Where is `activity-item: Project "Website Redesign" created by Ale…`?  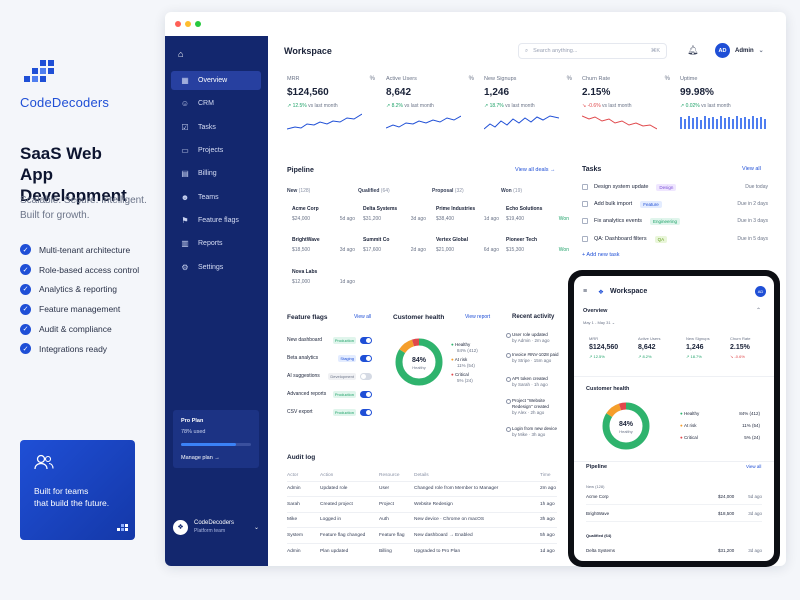
activity-item: Project "Website Redesign" created by Ale… is located at coordinates (533, 407).